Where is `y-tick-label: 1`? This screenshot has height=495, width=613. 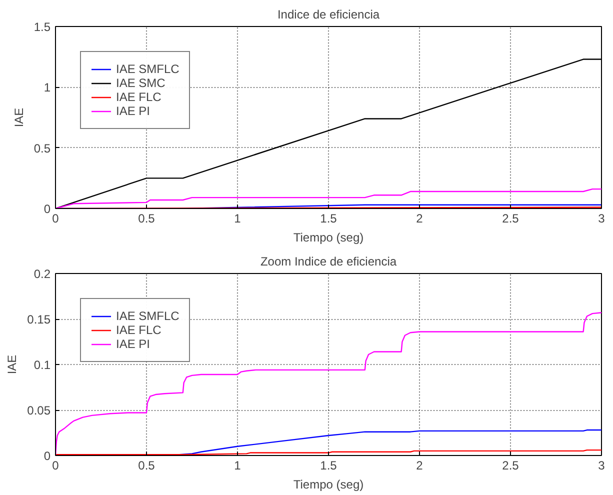 y-tick-label: 1 is located at coordinates (47, 87).